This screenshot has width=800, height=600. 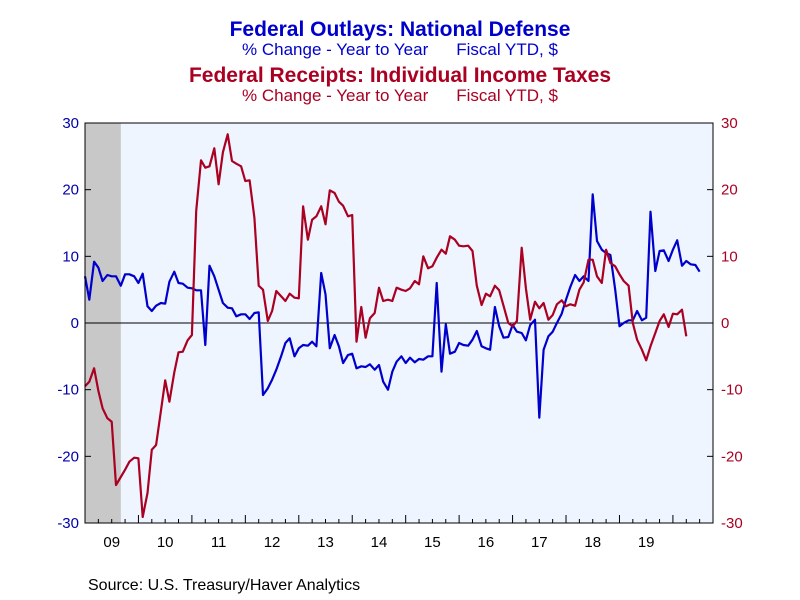 I want to click on x-tick-label: 13, so click(x=325, y=542).